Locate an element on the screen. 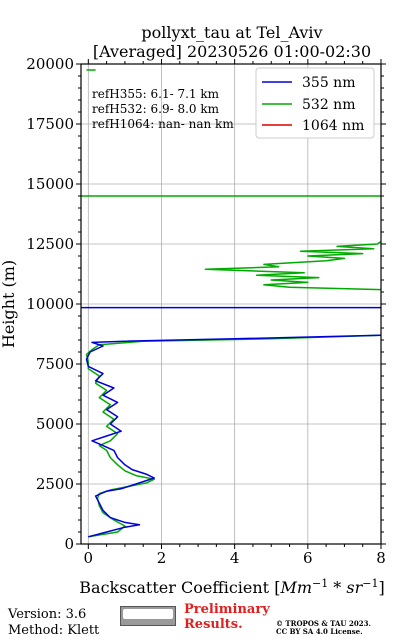 The width and height of the screenshot is (400, 640). x-axis-label: Backscatter Coefficient [Mm−1 * sr−1] is located at coordinates (231, 587).